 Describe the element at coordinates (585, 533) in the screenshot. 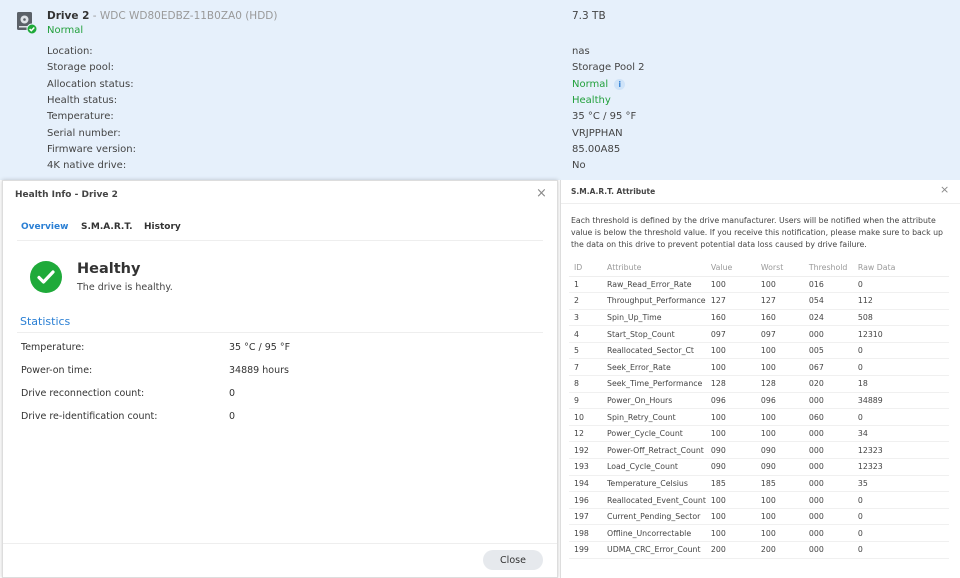

I see `table-cell: 198` at that location.